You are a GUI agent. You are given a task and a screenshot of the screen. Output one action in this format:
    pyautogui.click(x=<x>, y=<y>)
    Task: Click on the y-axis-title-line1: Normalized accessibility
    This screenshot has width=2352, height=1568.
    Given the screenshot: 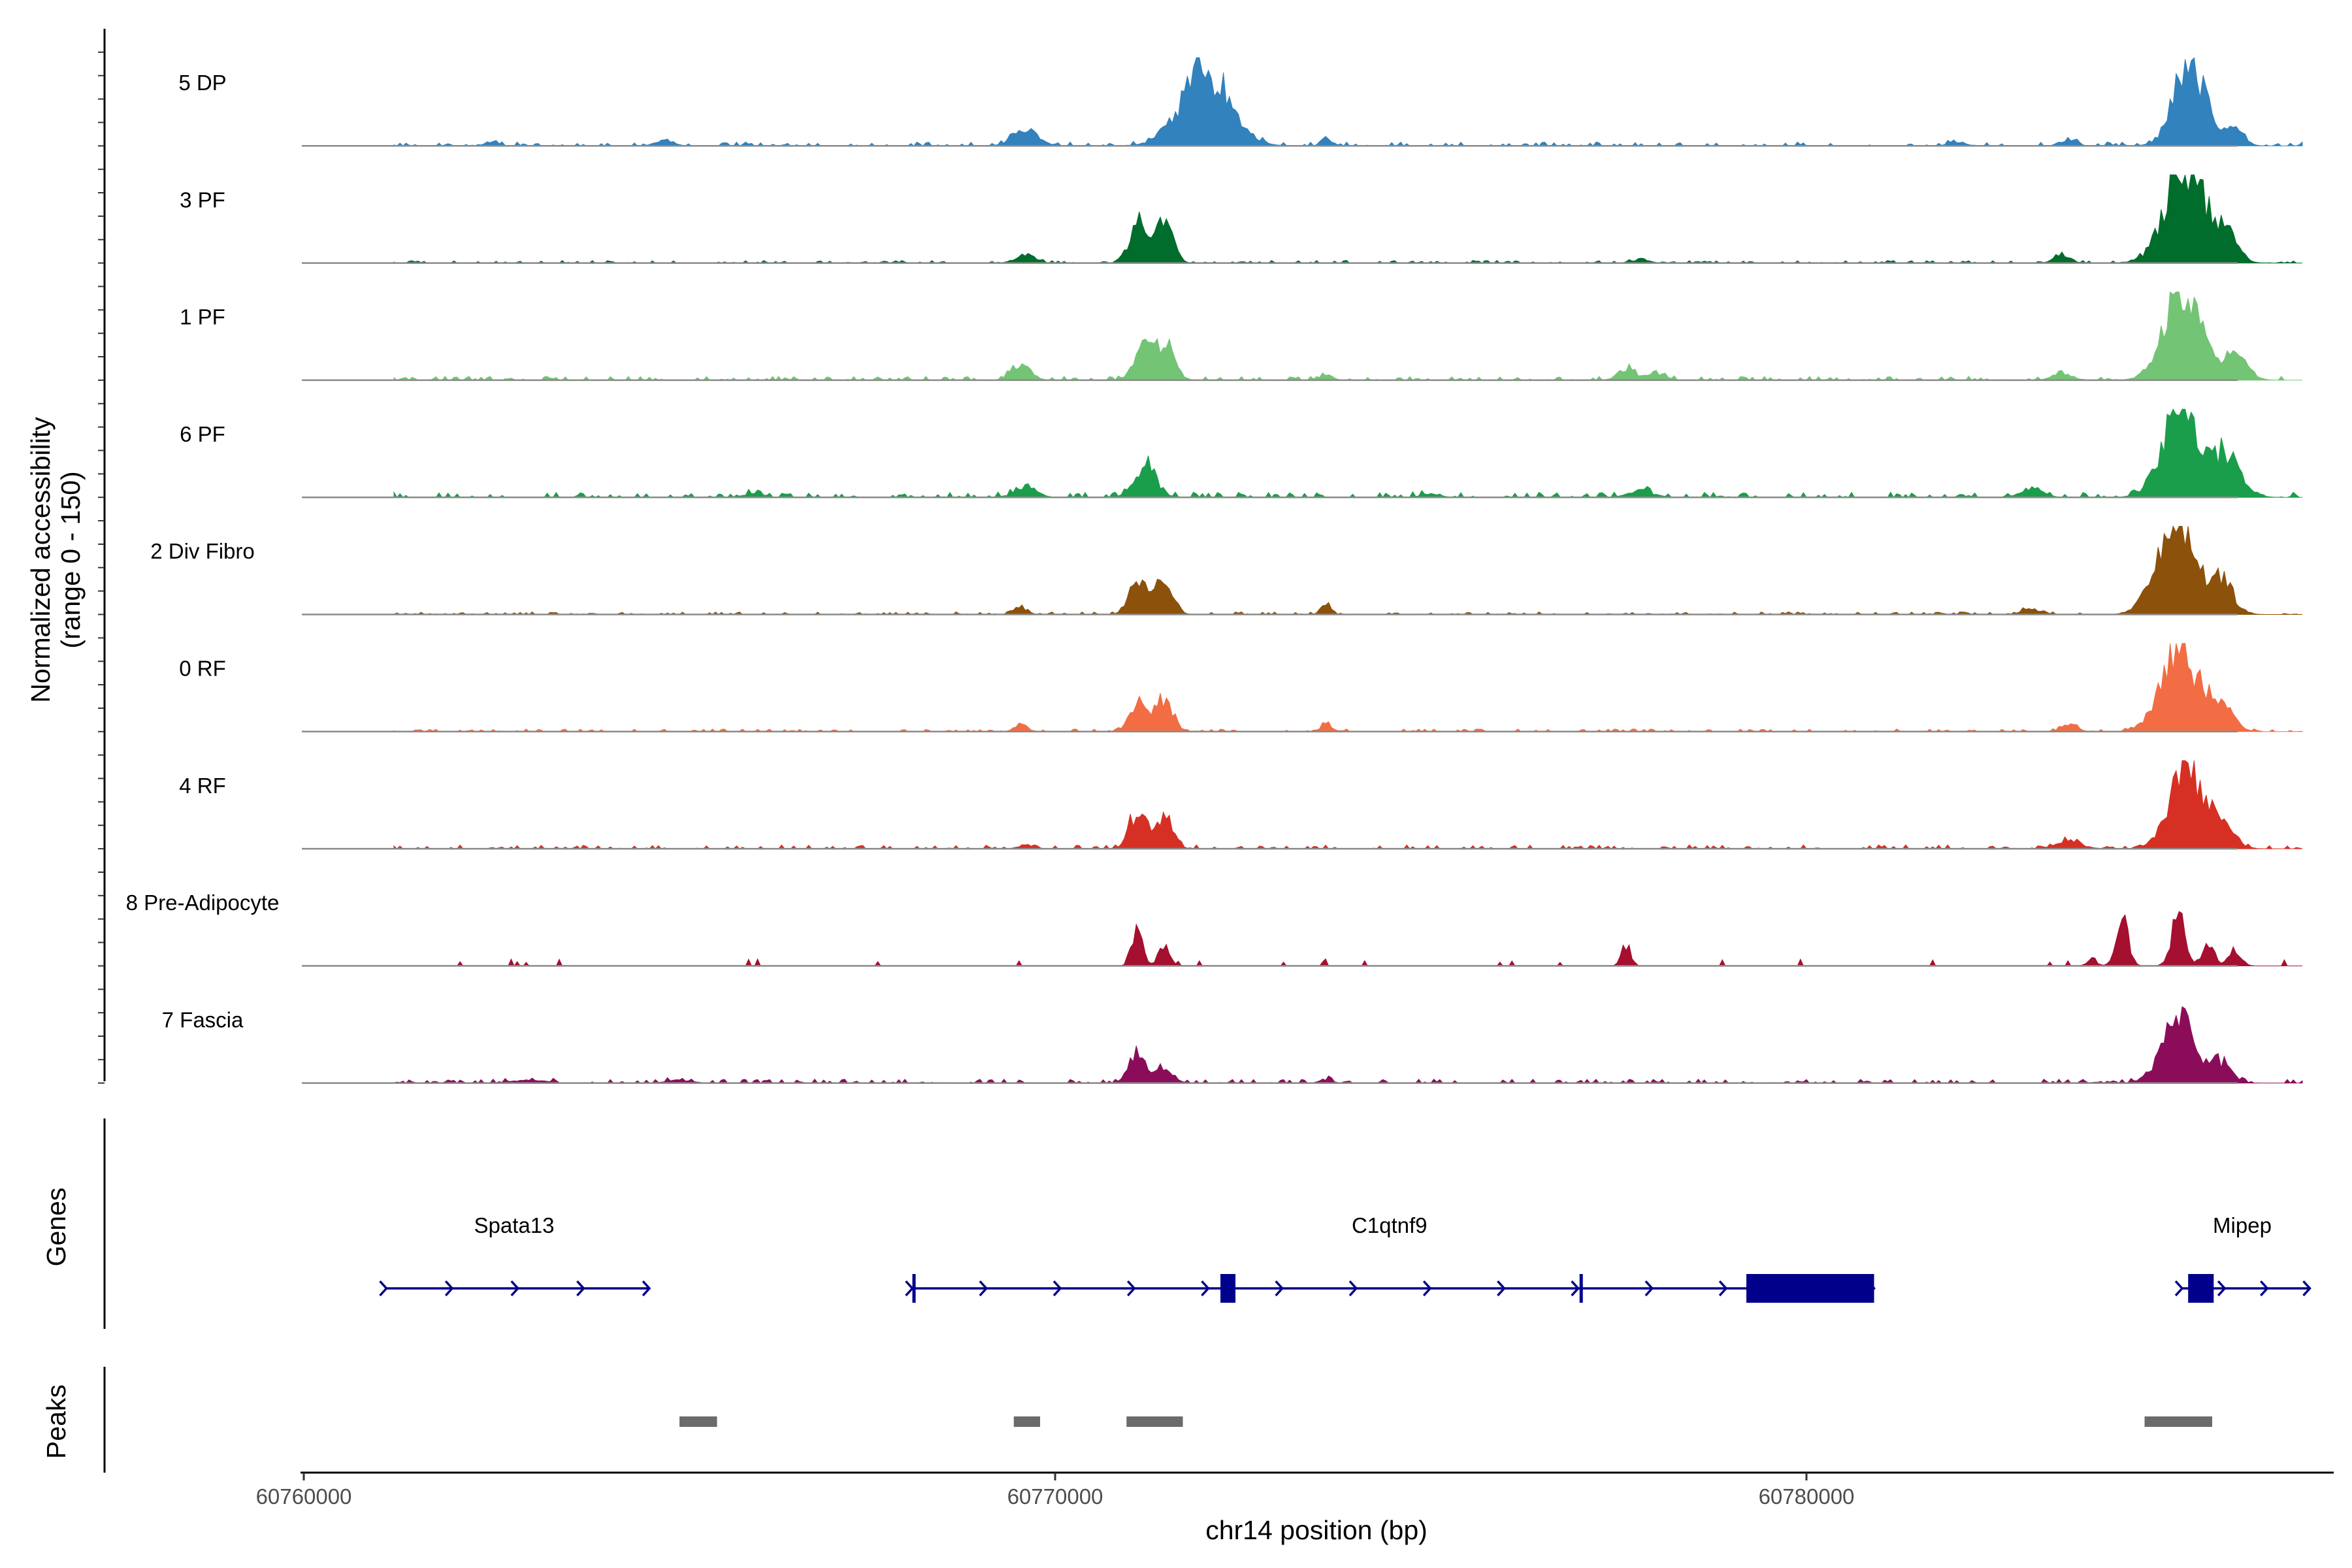 What is the action you would take?
    pyautogui.click(x=40, y=560)
    